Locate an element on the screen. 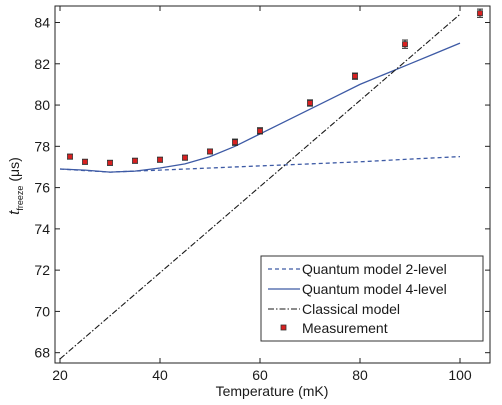  legend-box is located at coordinates (372, 298).